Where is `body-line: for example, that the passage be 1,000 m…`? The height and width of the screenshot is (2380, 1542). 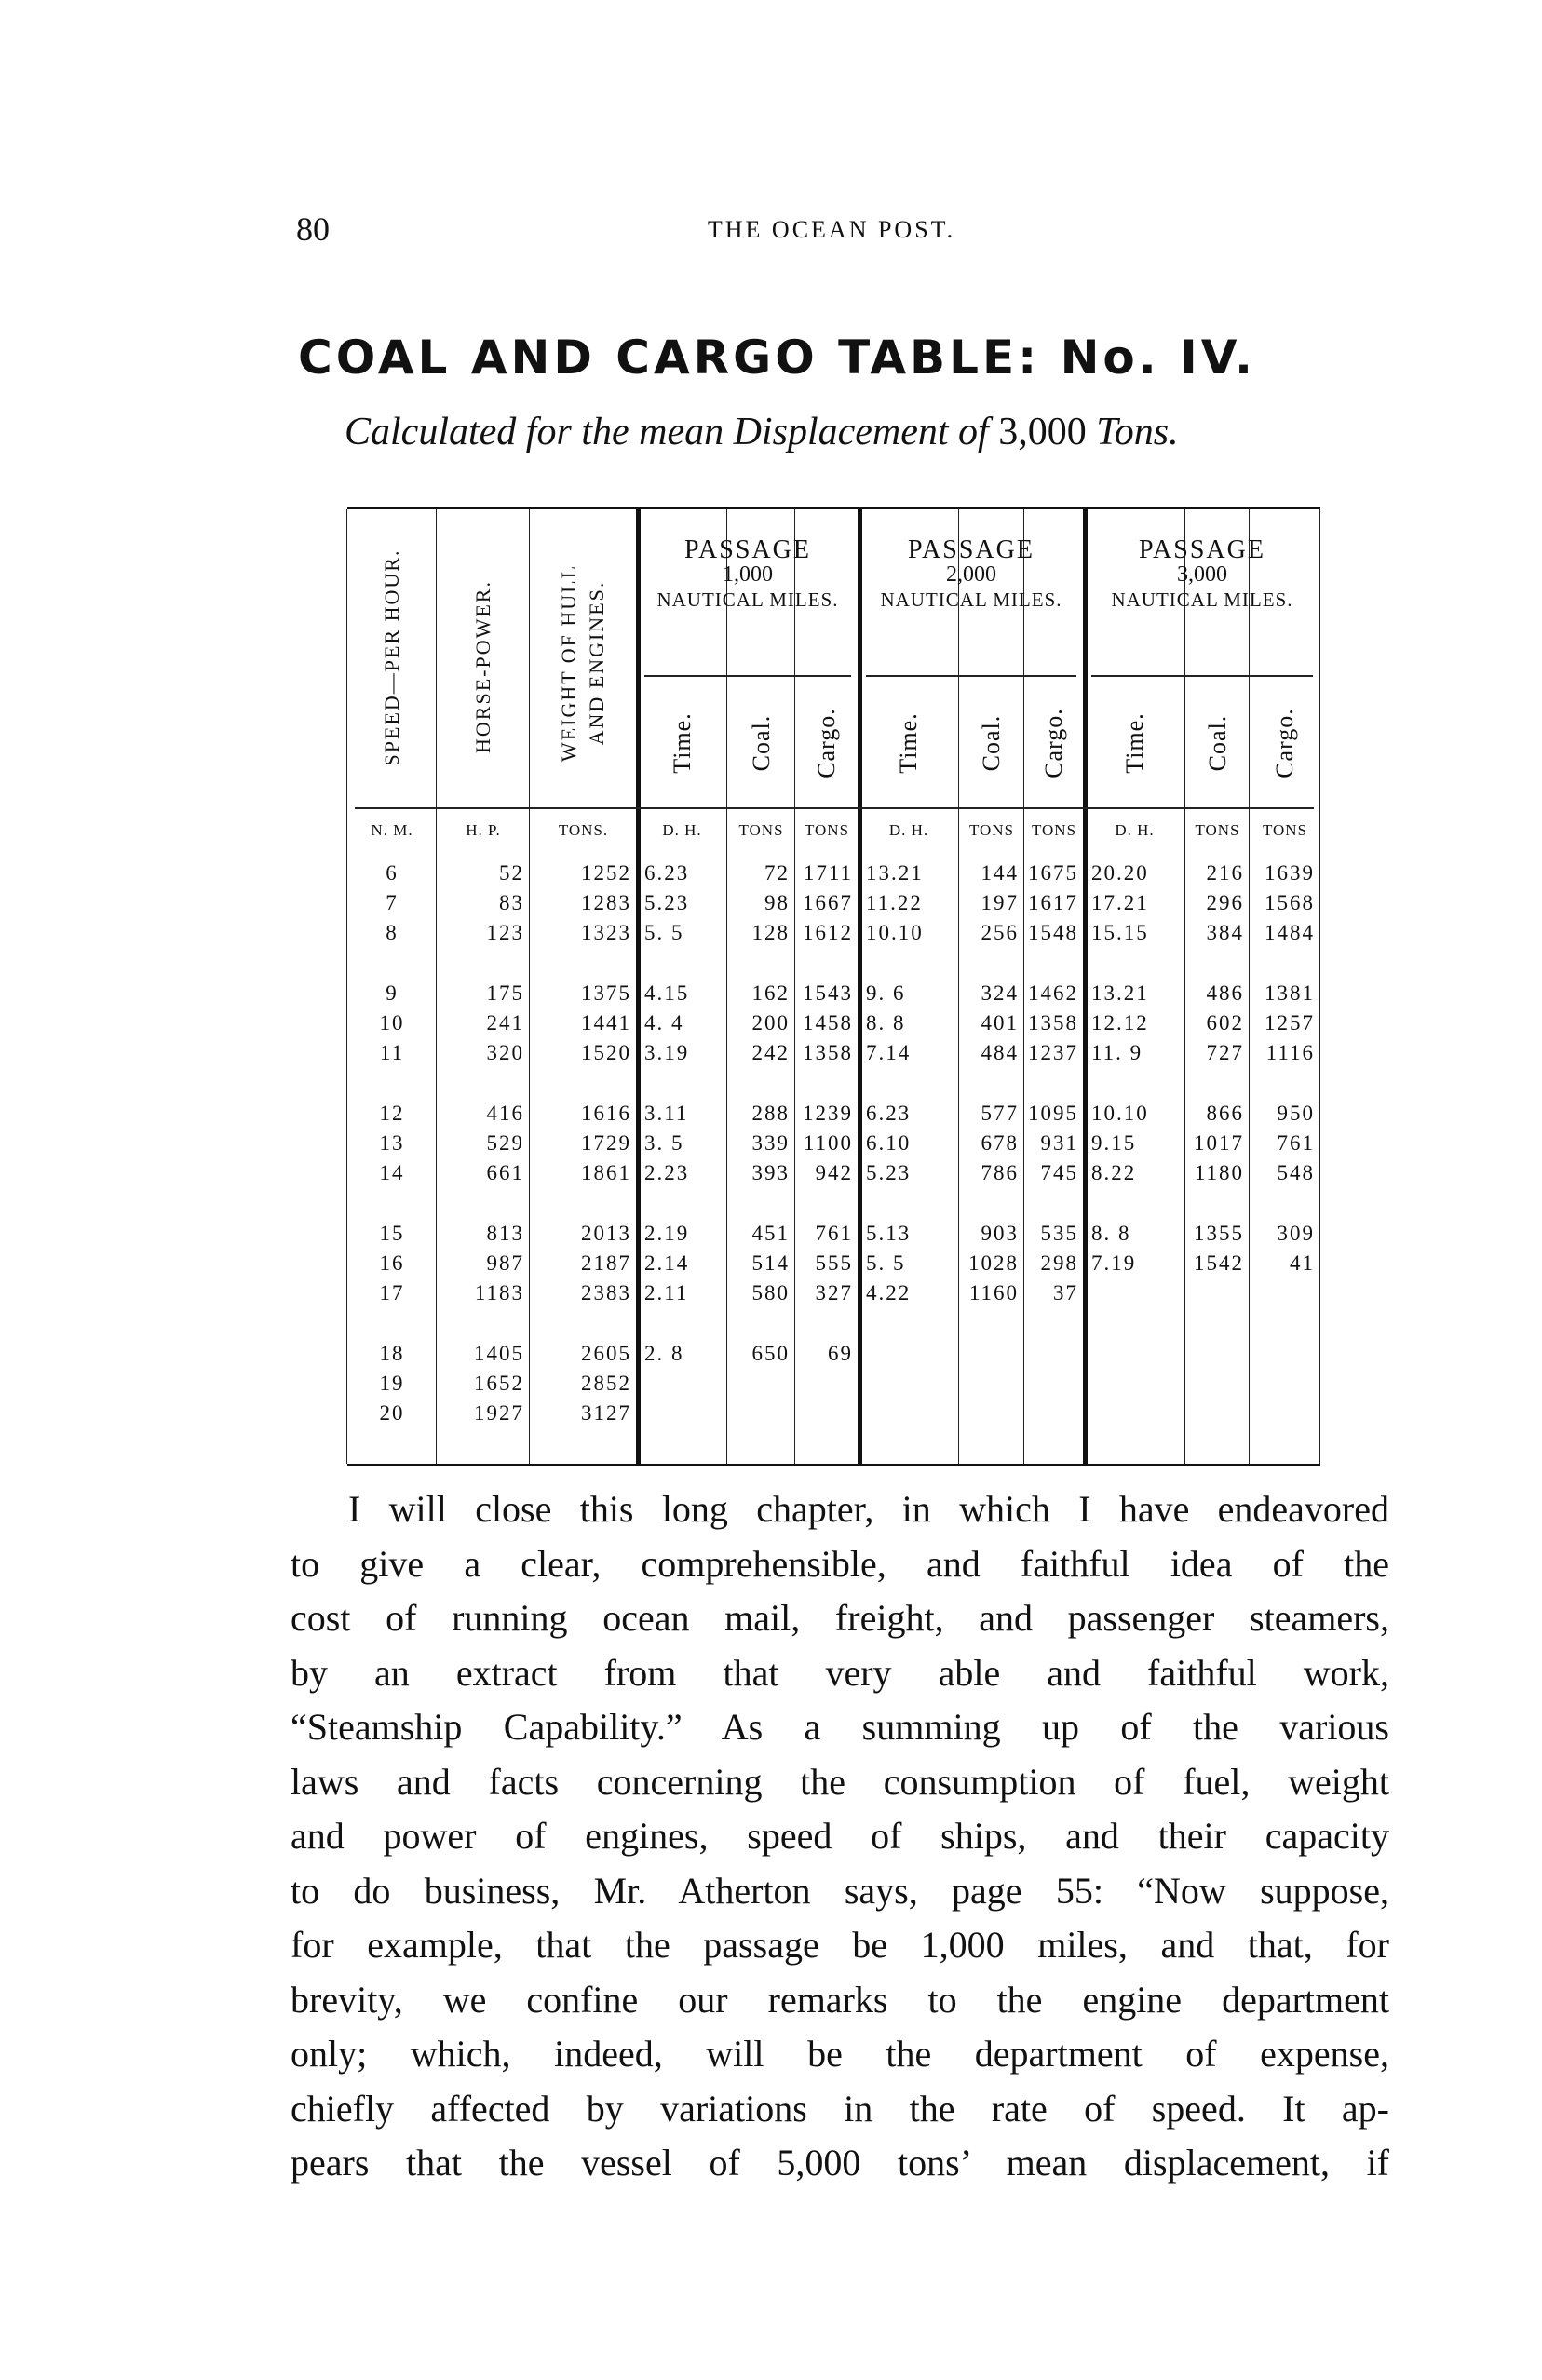
body-line: for example, that the passage be 1,000 m… is located at coordinates (840, 1945).